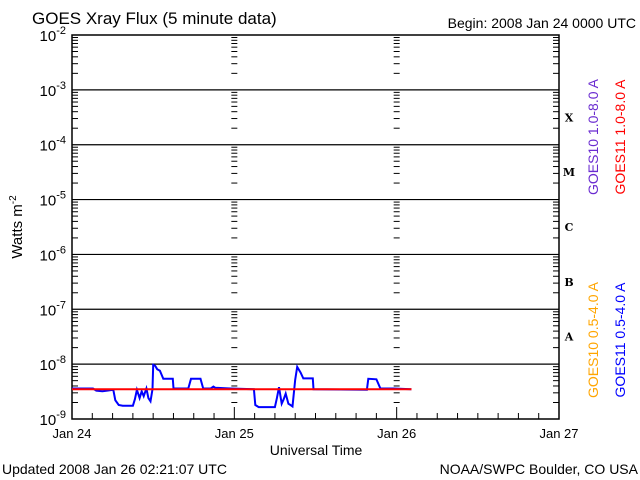 Image resolution: width=640 pixels, height=480 pixels. I want to click on flare-class-label: X, so click(569, 117).